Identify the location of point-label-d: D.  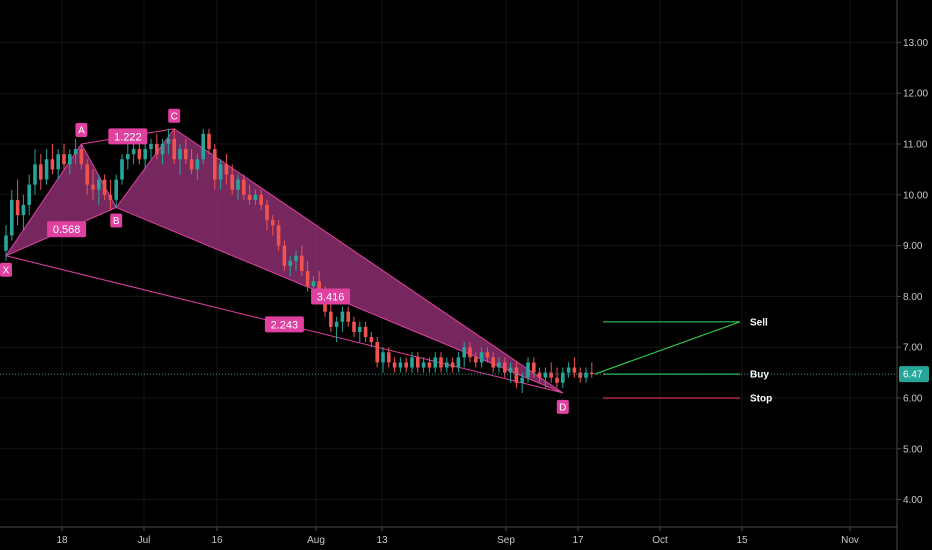
(562, 406).